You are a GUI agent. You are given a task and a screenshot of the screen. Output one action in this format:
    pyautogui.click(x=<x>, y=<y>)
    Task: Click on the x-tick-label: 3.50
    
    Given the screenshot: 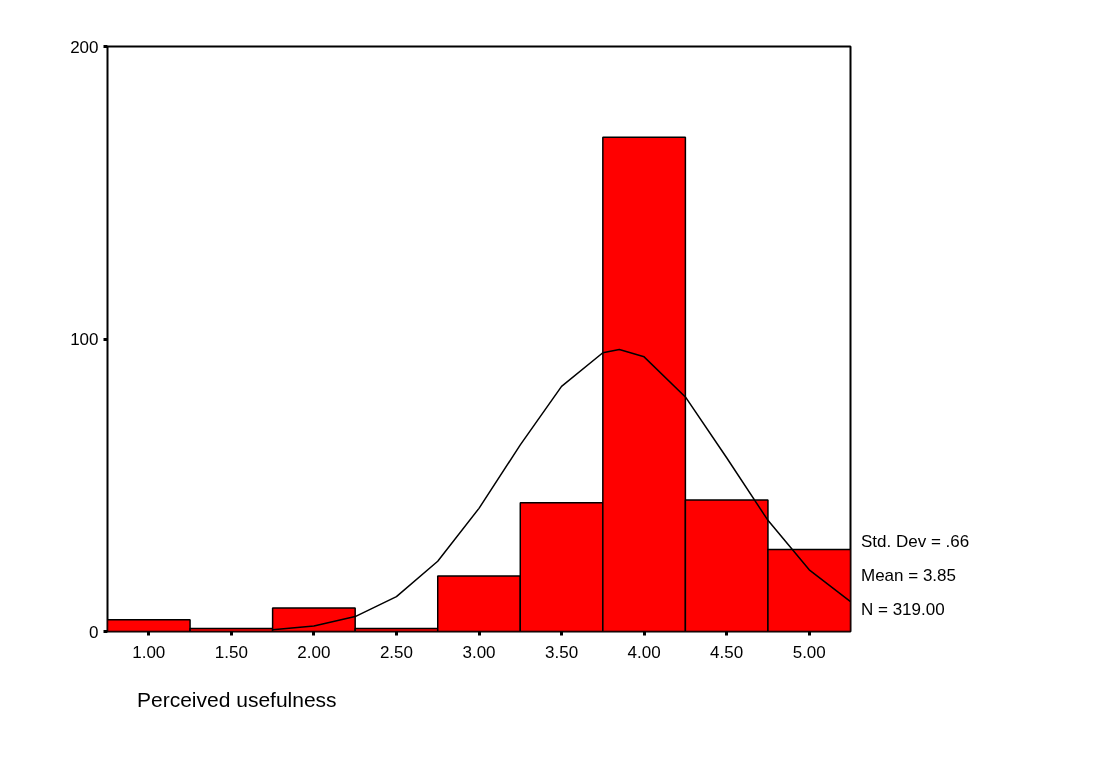 What is the action you would take?
    pyautogui.click(x=562, y=652)
    